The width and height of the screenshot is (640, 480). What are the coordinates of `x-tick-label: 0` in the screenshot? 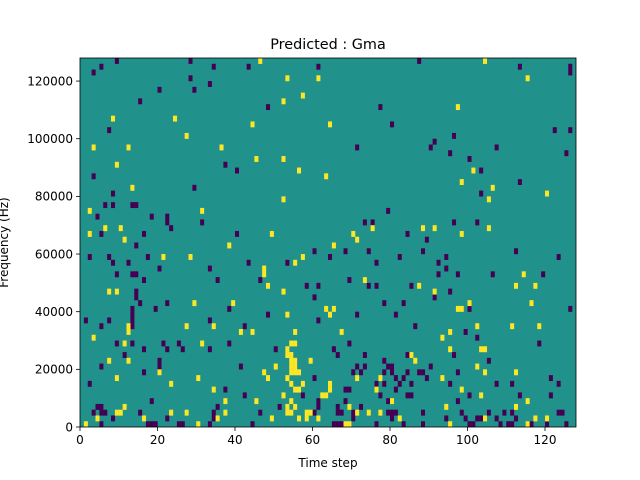 It's located at (80, 440).